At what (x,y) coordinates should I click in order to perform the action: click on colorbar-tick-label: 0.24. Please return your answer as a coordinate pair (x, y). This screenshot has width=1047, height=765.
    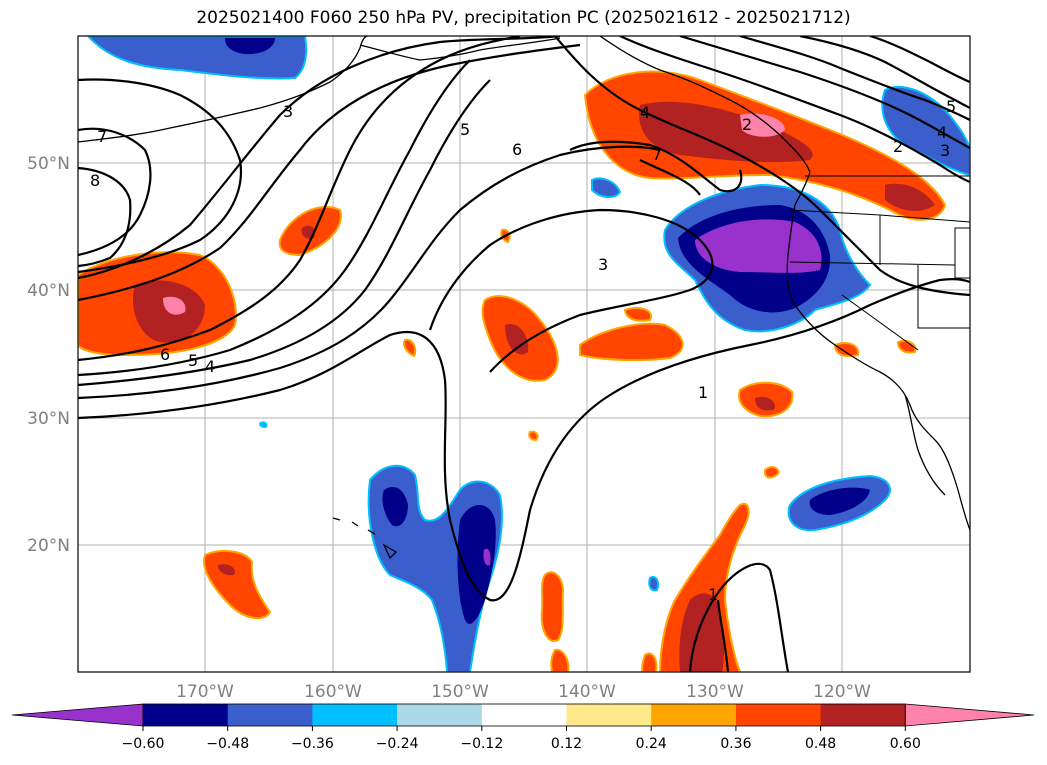
    Looking at the image, I should click on (651, 744).